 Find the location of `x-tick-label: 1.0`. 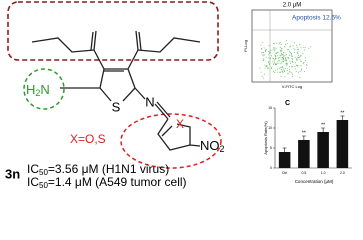

x-tick-label: 1.0 is located at coordinates (323, 173).